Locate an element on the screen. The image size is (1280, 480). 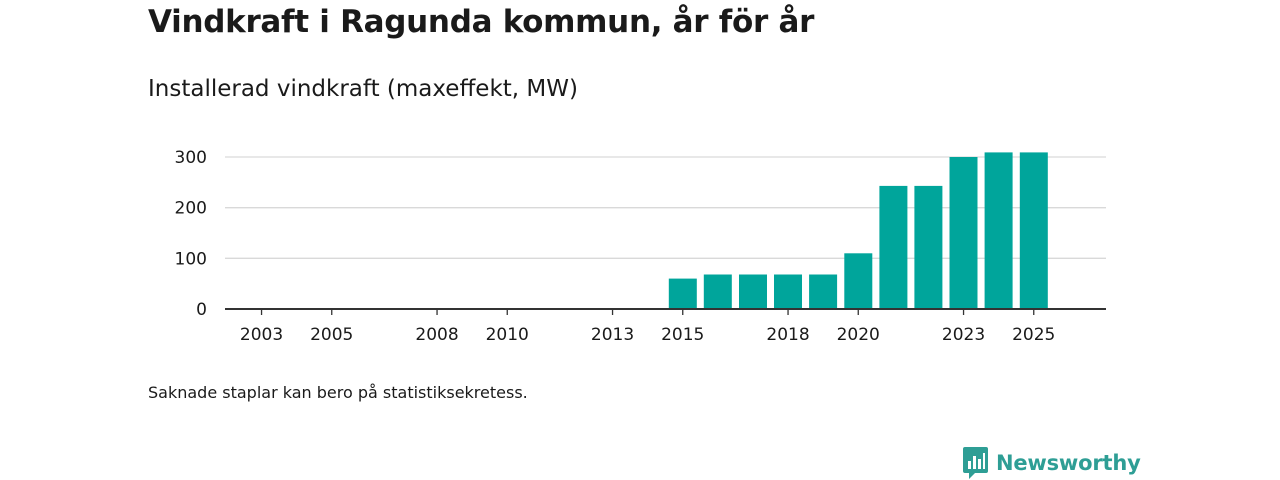
x-tick-label: 2005 is located at coordinates (331, 335).